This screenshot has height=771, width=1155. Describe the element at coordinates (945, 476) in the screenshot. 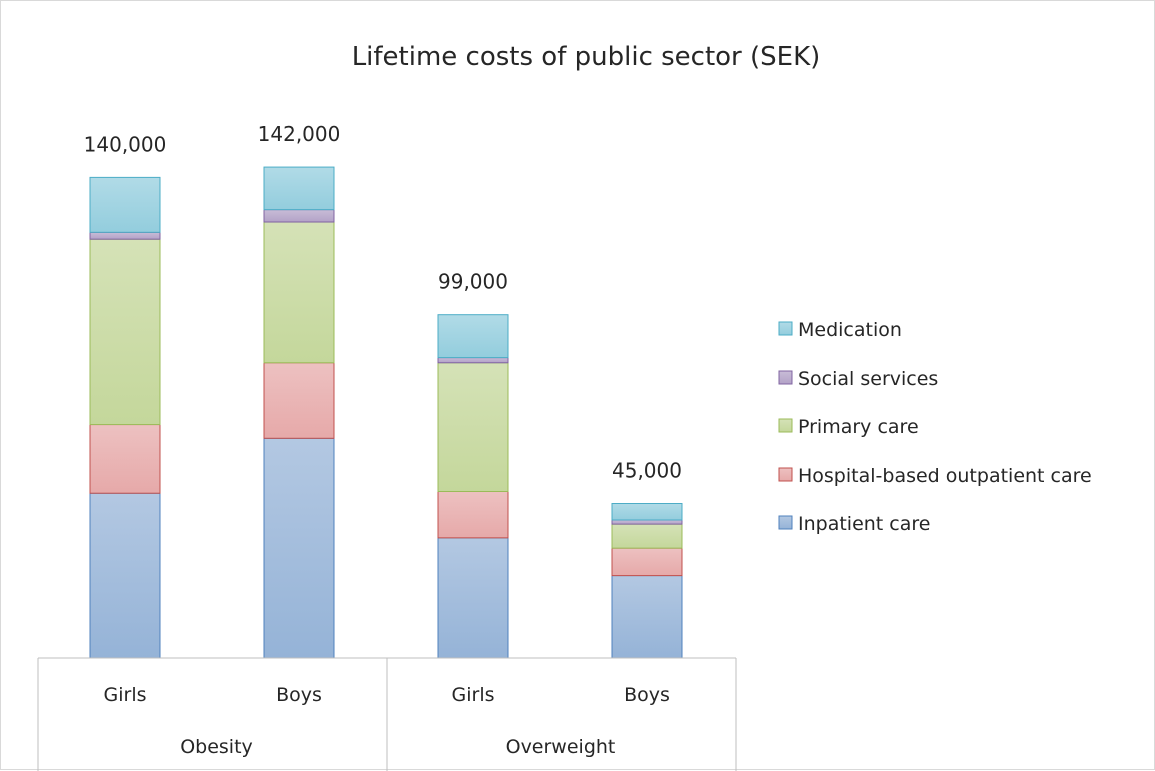

I see `legend-label-hospital-based-outpatient-care: Hospital-based outpatient care` at that location.